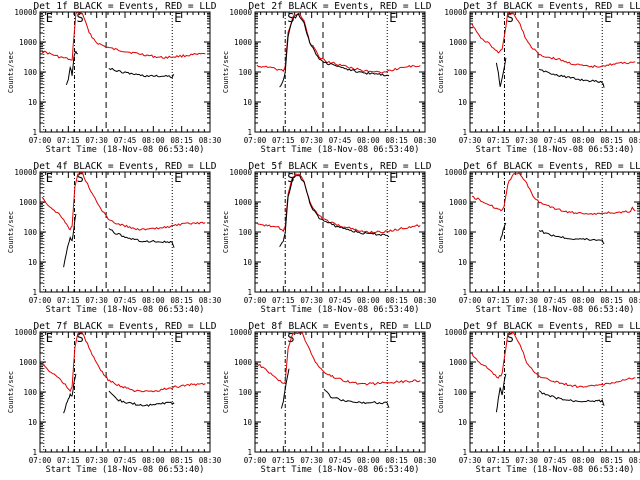  What do you see at coordinates (339, 6) in the screenshot?
I see `panel-title: Det 2f BLACK = Events, RED = LLD` at bounding box center [339, 6].